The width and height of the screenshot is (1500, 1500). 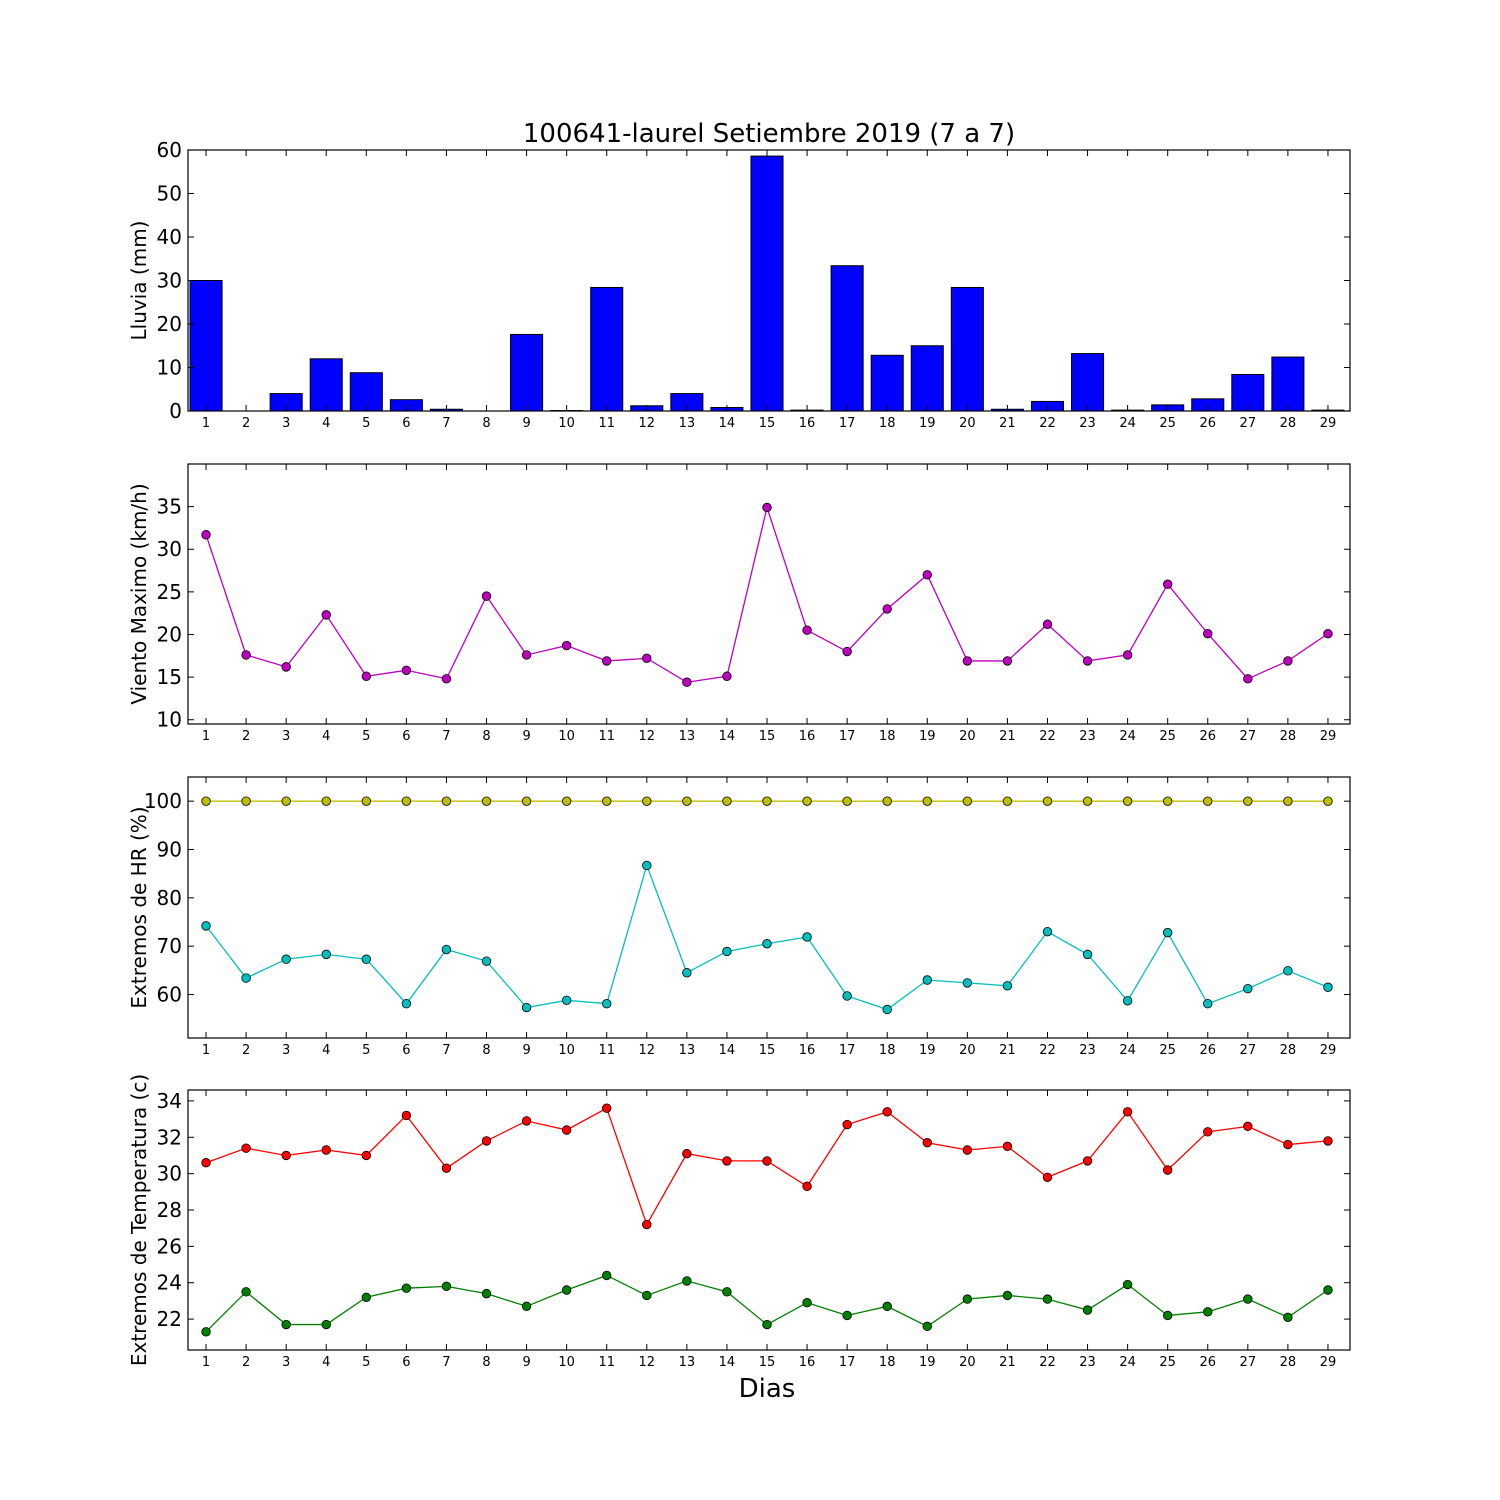 I want to click on xtick-label: 7, so click(x=446, y=423).